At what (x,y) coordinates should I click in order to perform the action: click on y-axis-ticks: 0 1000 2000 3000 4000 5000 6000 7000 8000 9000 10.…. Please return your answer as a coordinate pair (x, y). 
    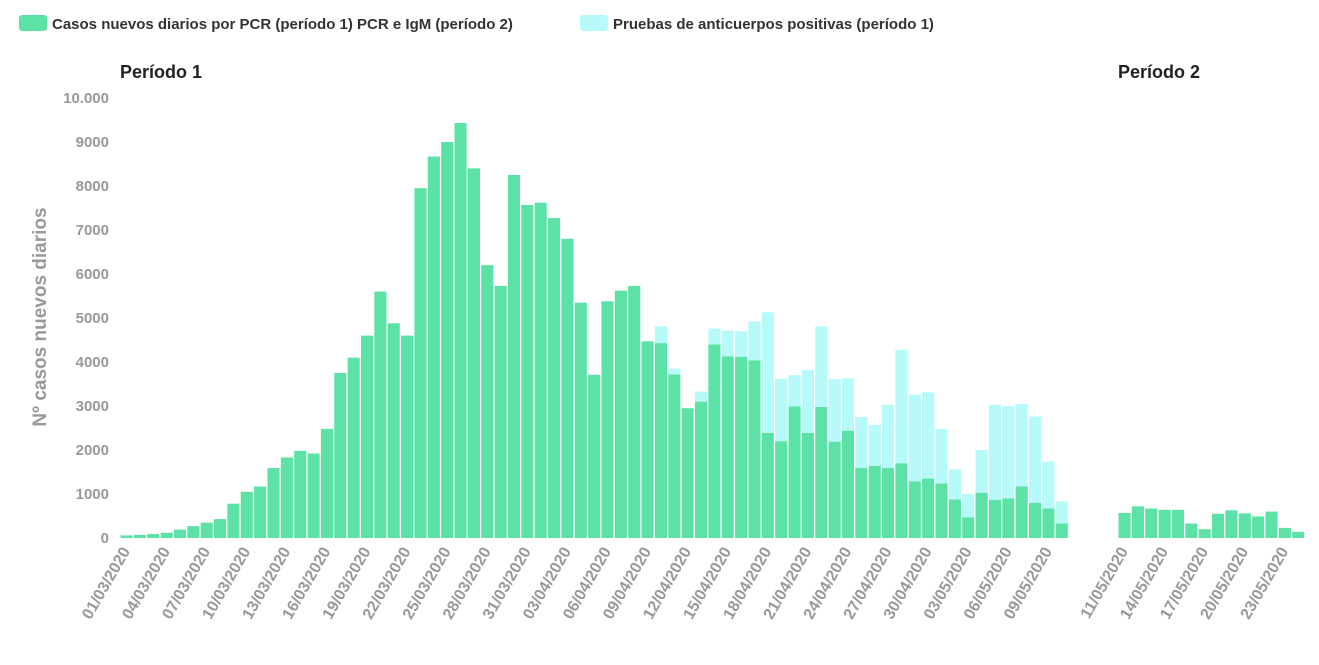
    Looking at the image, I should click on (86, 318).